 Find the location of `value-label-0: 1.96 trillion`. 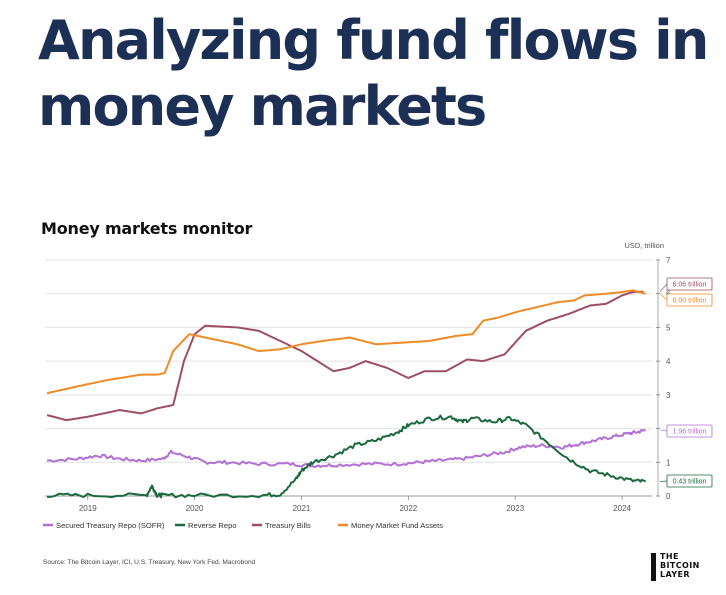

value-label-0: 1.96 trillion is located at coordinates (690, 432).